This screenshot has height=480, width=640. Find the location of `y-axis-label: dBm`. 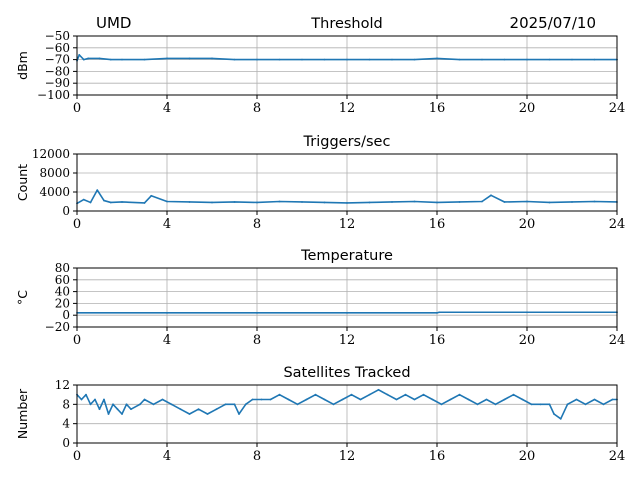

y-axis-label: dBm is located at coordinates (22, 65).